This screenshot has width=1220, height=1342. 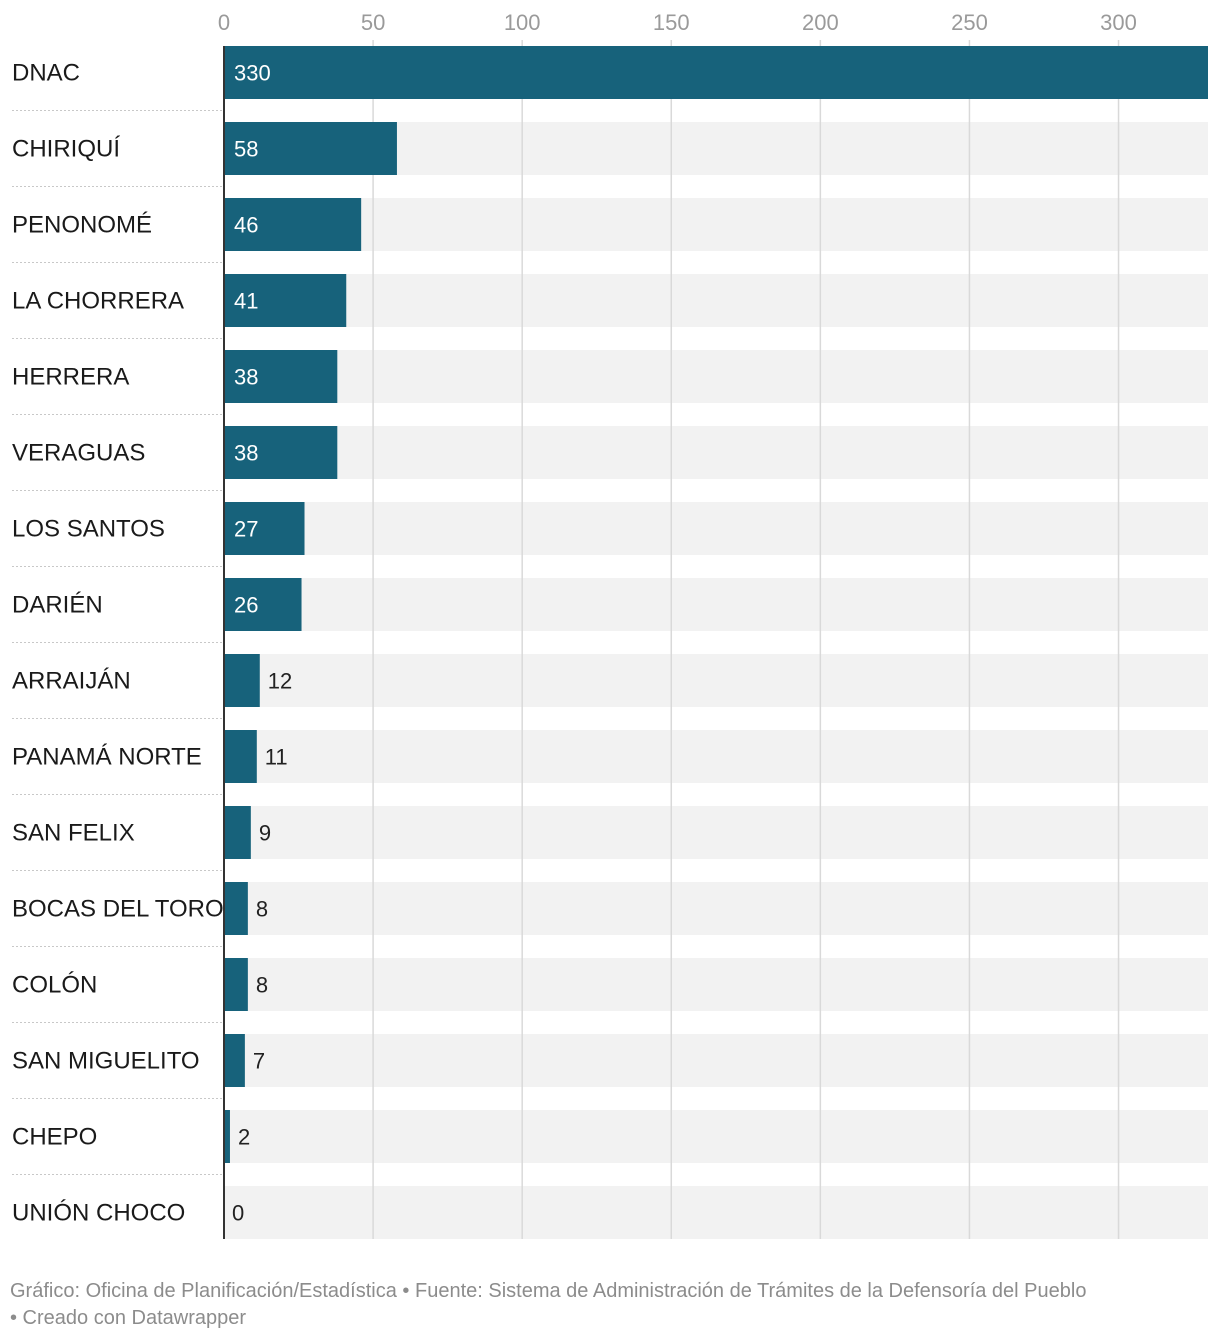 What do you see at coordinates (54, 1137) in the screenshot?
I see `category-label: CHEPO` at bounding box center [54, 1137].